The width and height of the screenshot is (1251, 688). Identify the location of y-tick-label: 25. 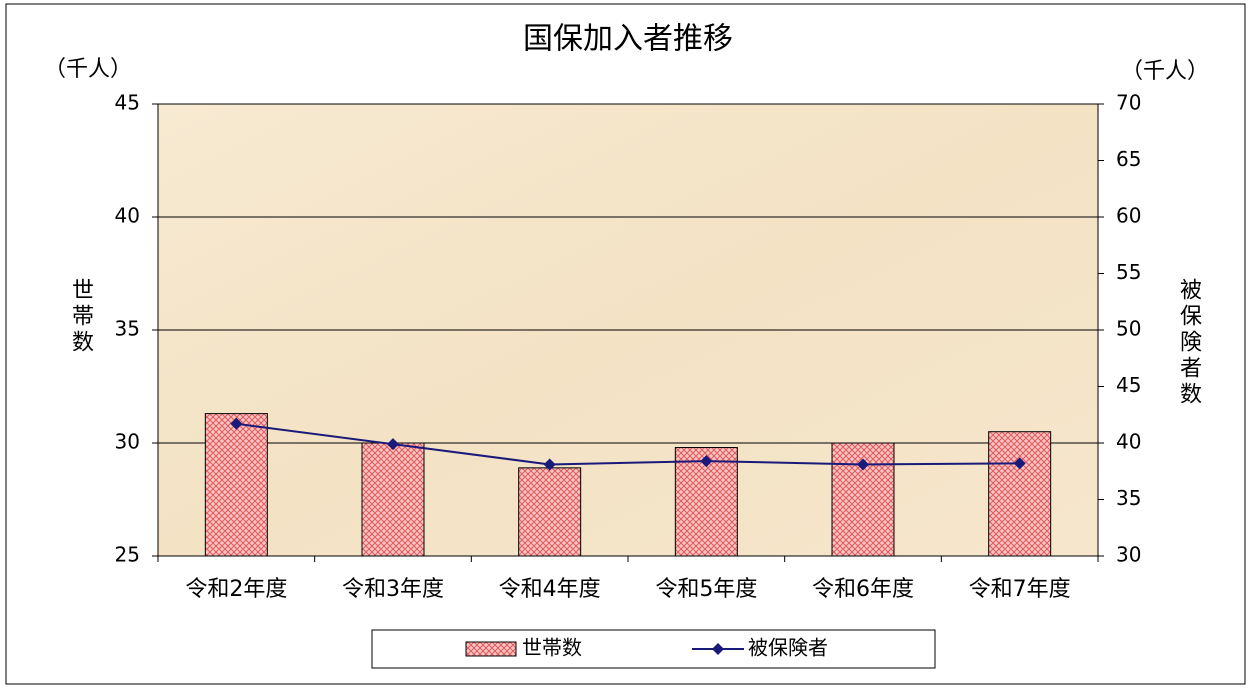
(127, 555).